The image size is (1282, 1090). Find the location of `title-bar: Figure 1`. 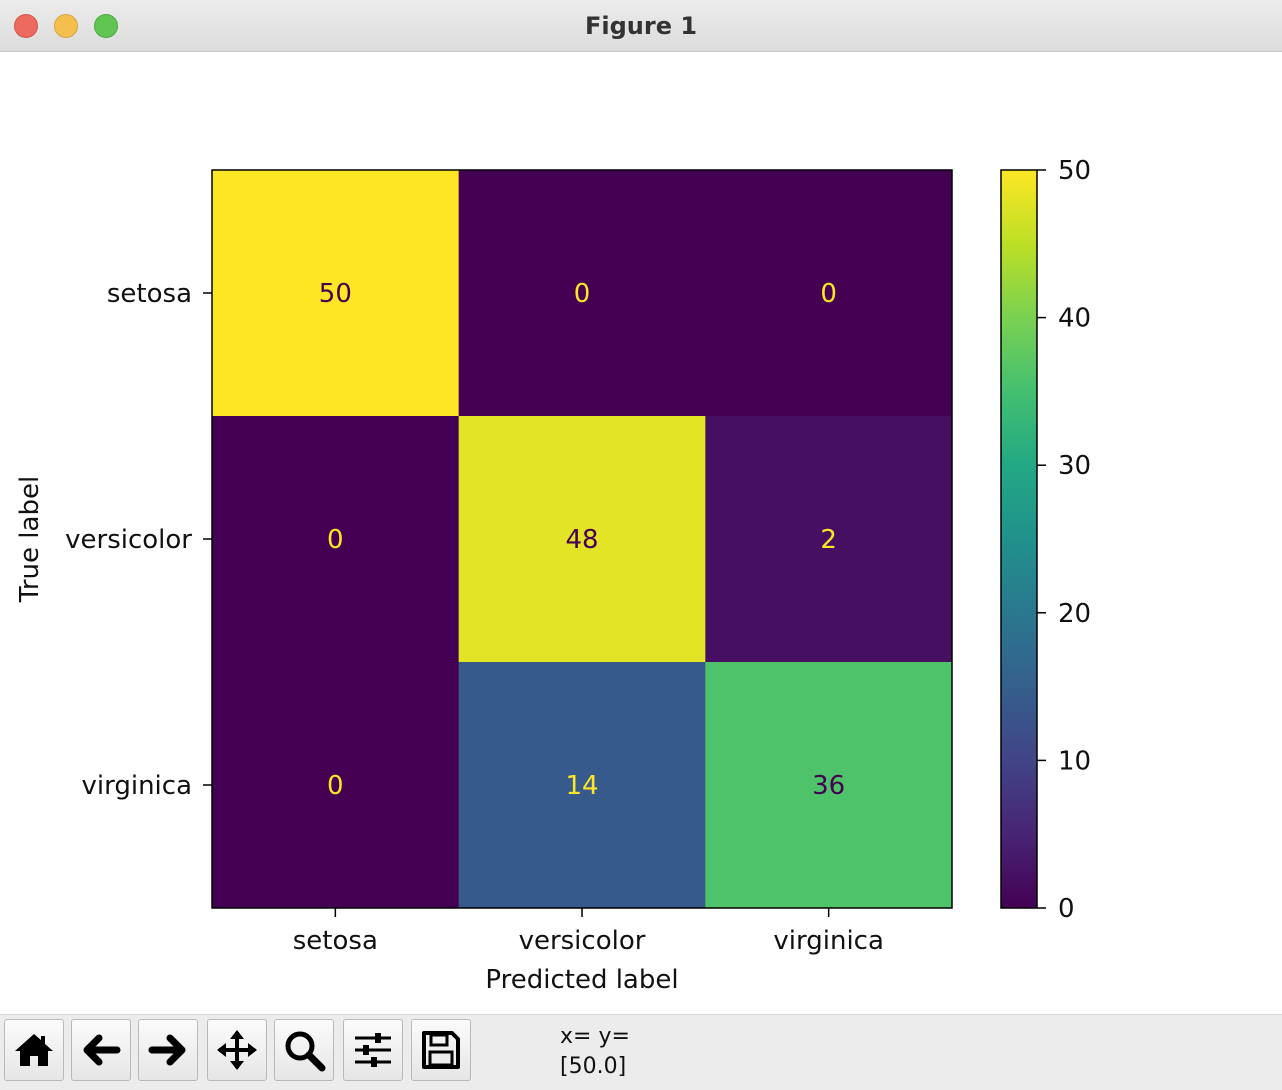

title-bar: Figure 1 is located at coordinates (641, 26).